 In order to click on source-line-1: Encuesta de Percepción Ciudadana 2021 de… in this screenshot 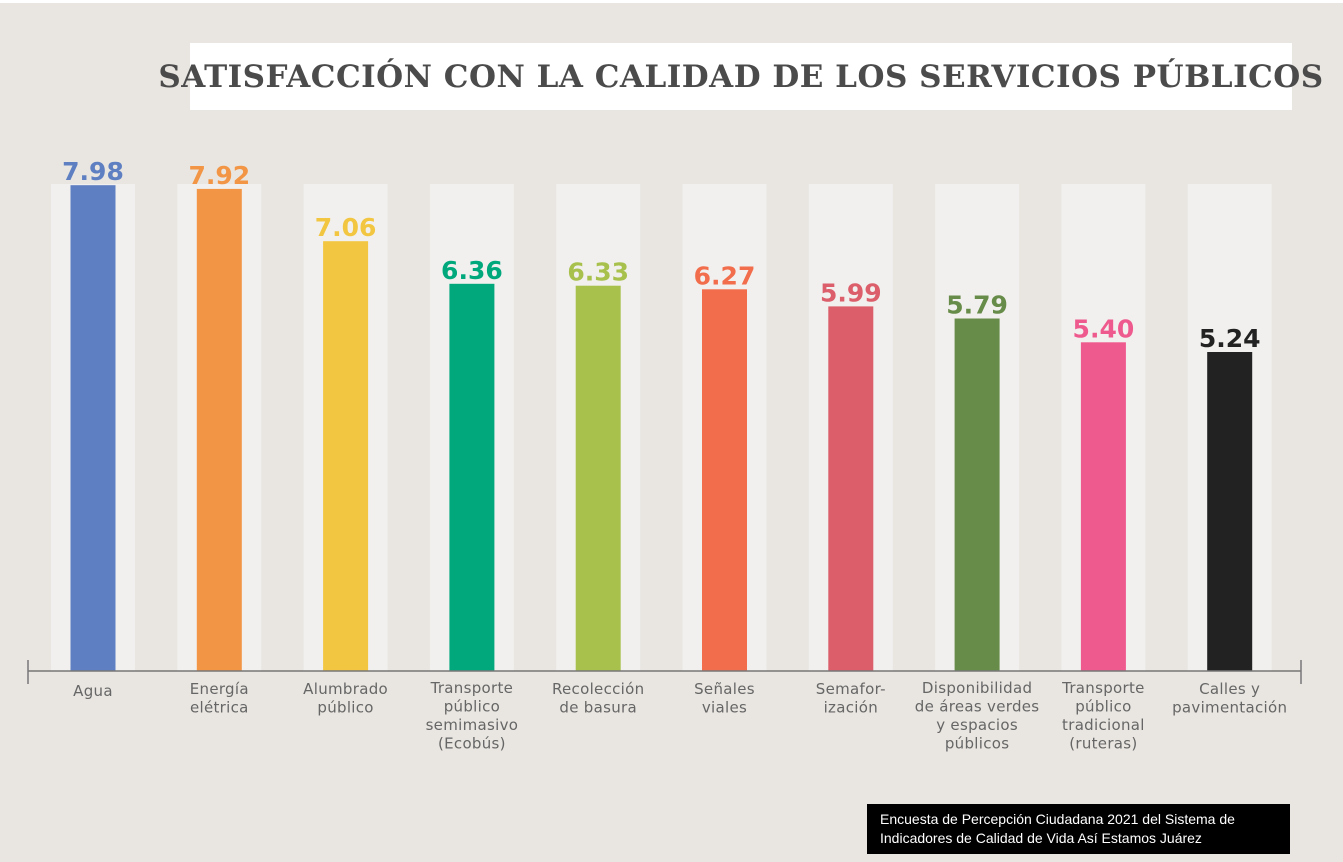, I will do `click(1057, 819)`.